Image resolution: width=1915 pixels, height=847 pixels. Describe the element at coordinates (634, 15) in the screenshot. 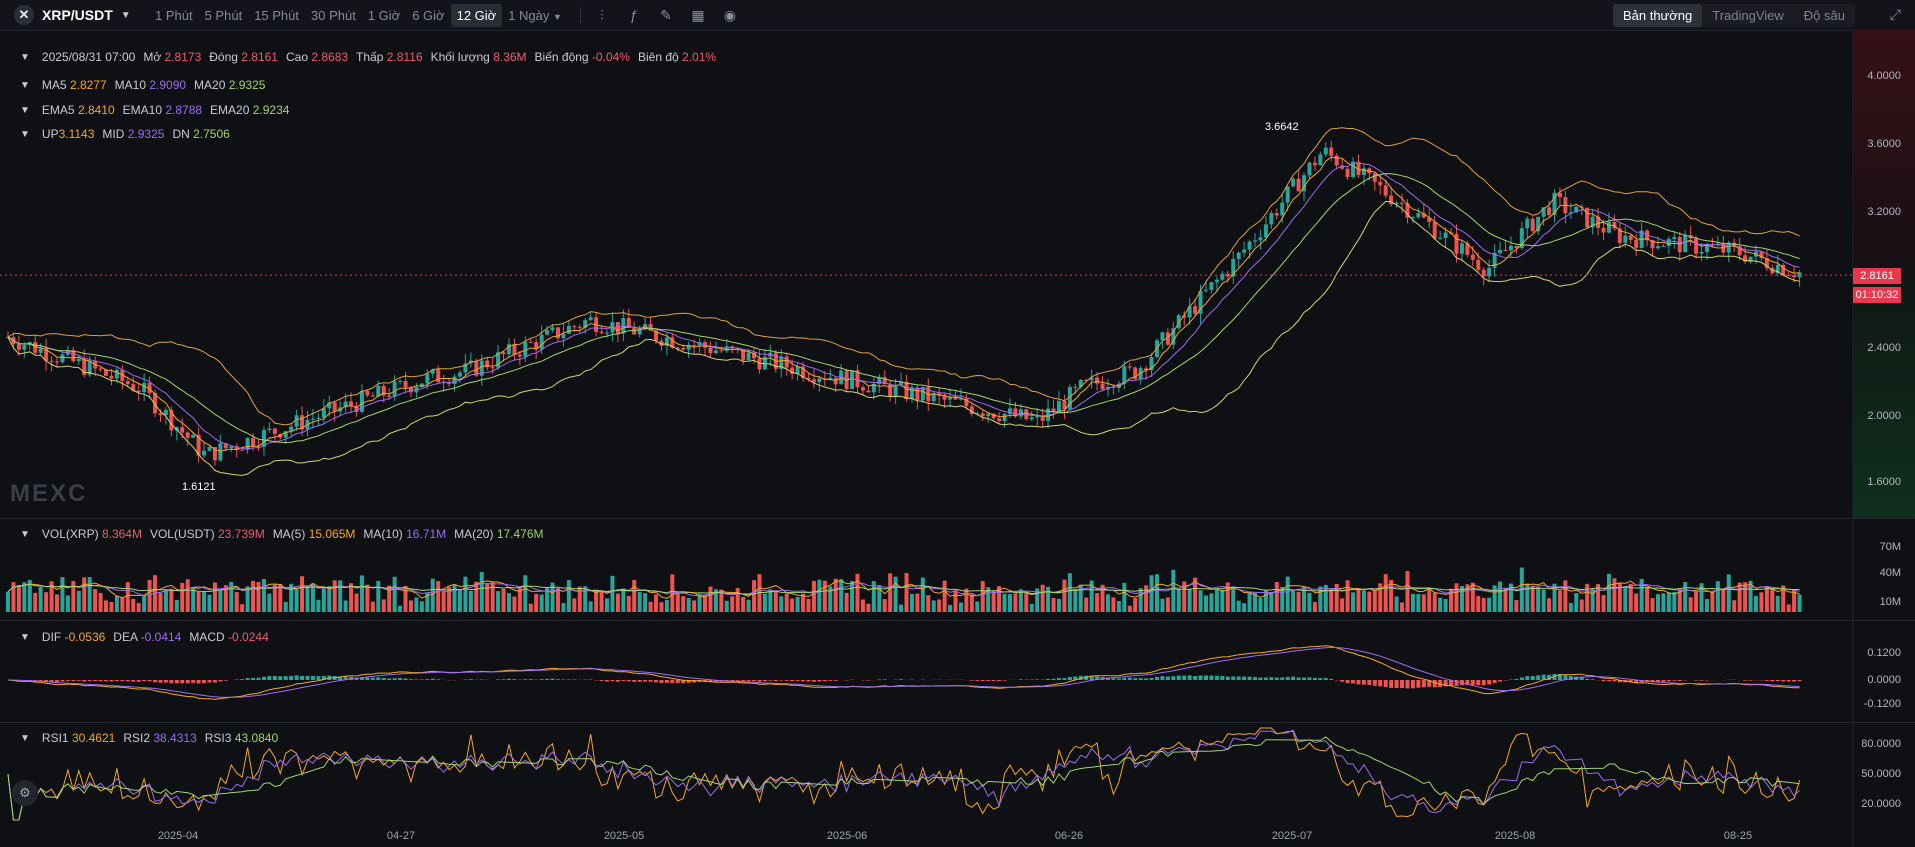

I see `indicator-icon: ƒ` at that location.